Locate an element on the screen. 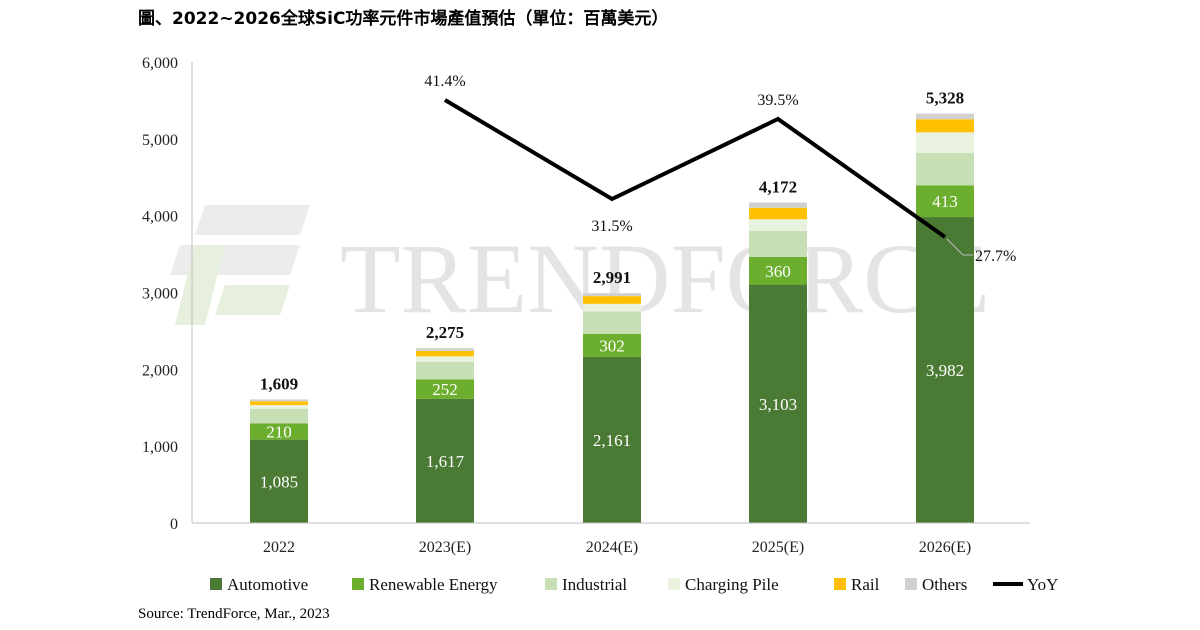  segment-value-label: 2,161 is located at coordinates (612, 440).